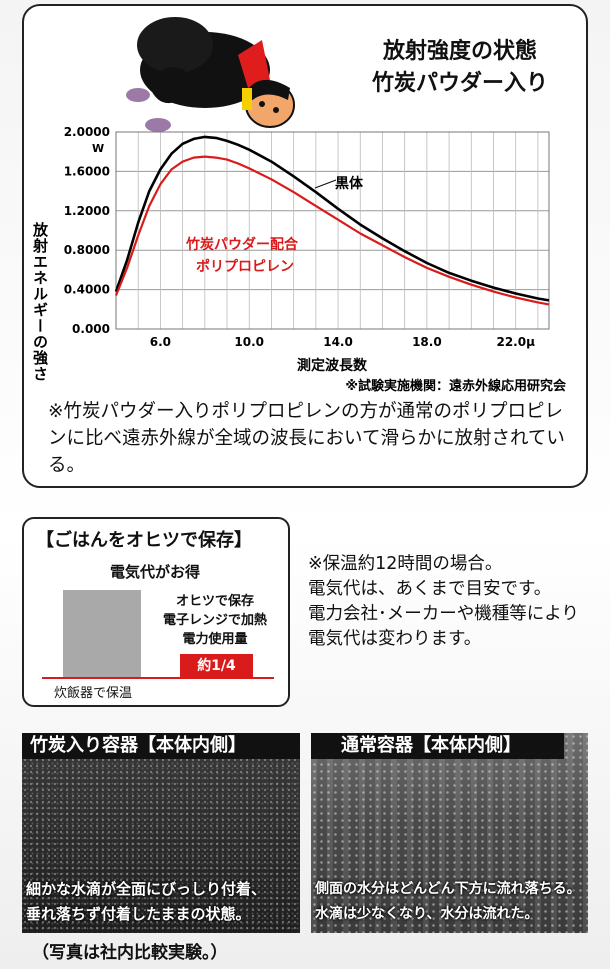 The width and height of the screenshot is (610, 969). What do you see at coordinates (245, 266) in the screenshot?
I see `annotation-bamboo-line2: ポリプロピレン` at bounding box center [245, 266].